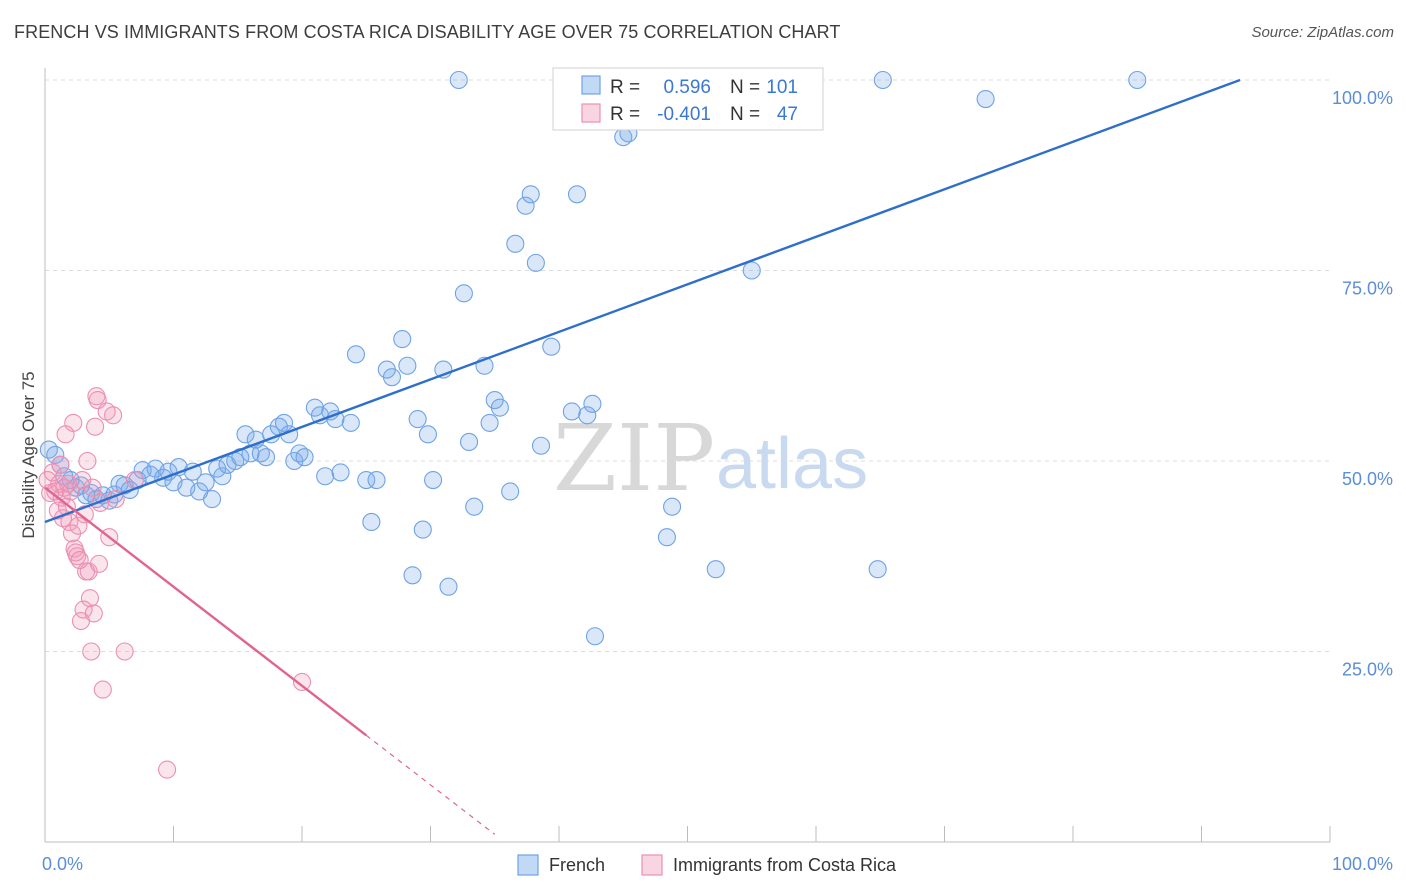  Describe the element at coordinates (1322, 32) in the screenshot. I see `source-label: Source: ZipAtlas.com` at that location.